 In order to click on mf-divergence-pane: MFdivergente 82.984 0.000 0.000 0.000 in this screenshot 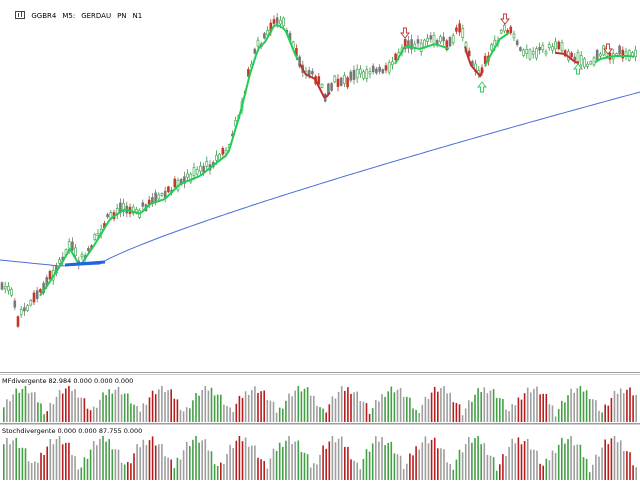, I will do `click(320, 399)`.